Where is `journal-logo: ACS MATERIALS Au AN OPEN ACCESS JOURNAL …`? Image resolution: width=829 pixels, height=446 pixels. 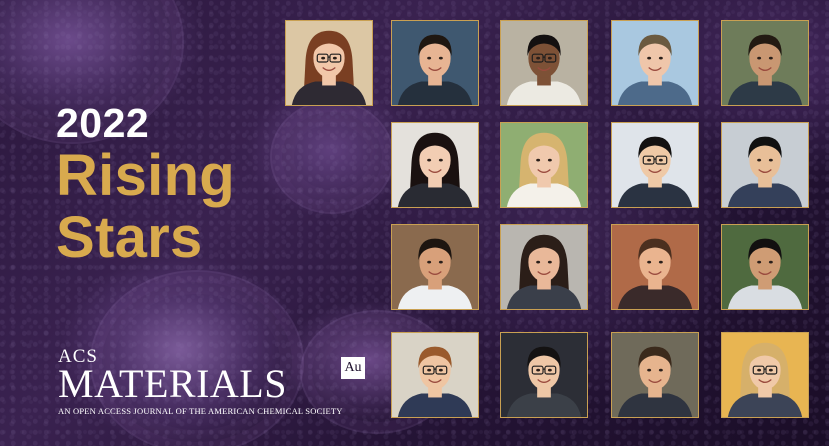 journal-logo: ACS MATERIALS Au AN OPEN ACCESS JOURNAL … is located at coordinates (213, 383).